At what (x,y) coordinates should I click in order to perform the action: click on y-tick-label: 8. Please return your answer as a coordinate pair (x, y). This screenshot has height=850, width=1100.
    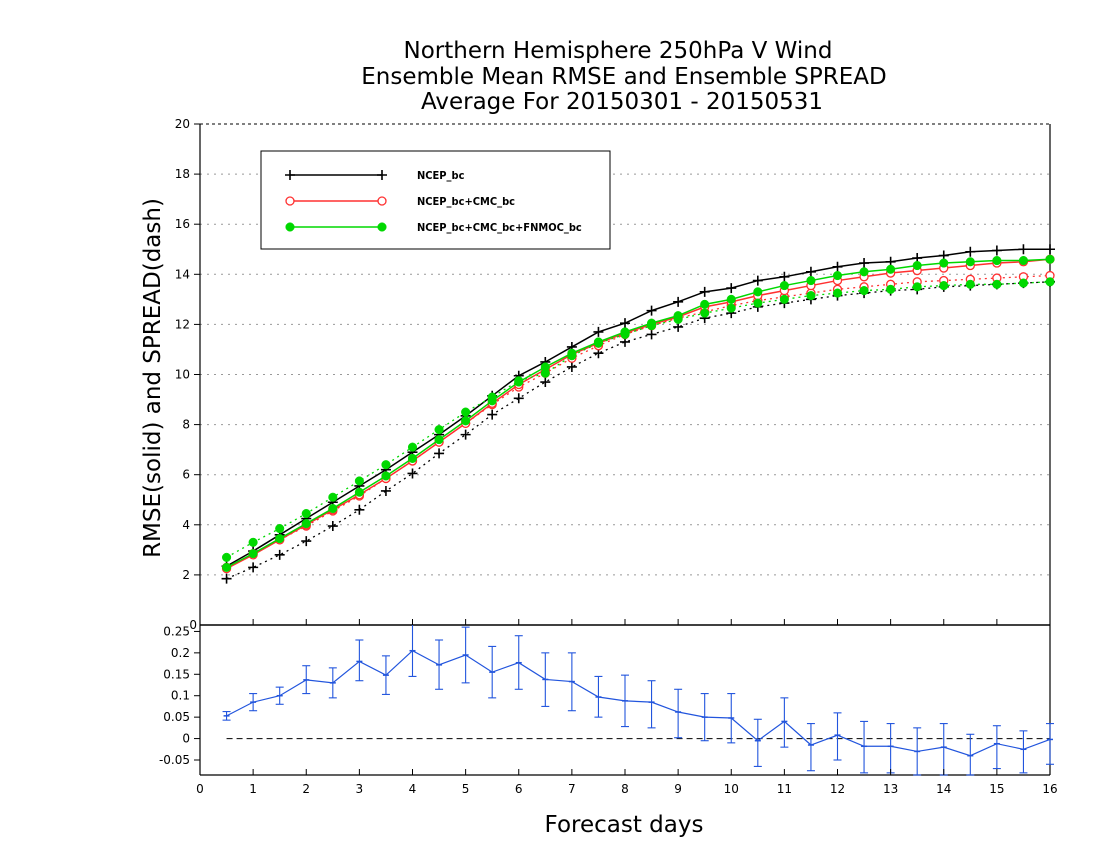
    Looking at the image, I should click on (186, 425).